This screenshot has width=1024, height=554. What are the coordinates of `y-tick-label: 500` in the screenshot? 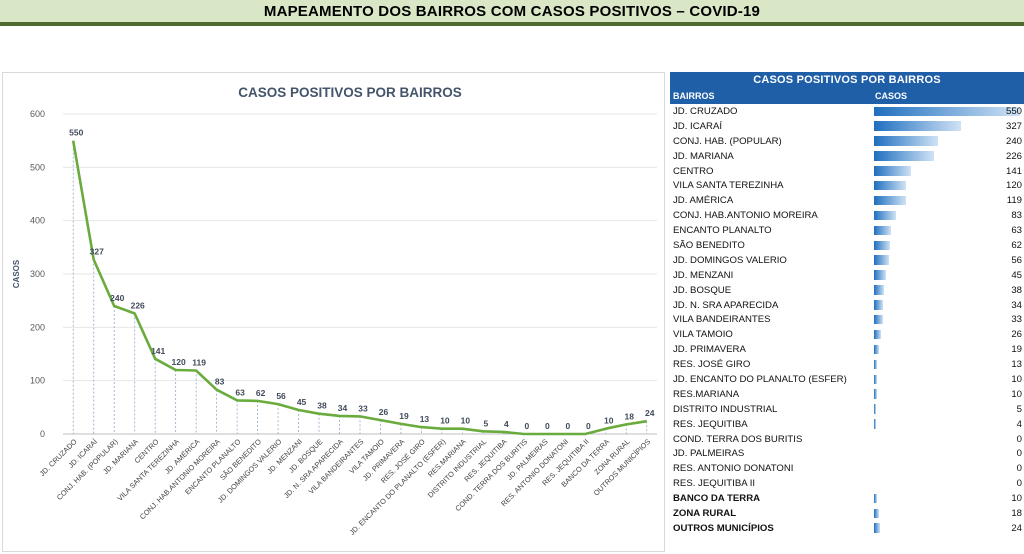 It's located at (37, 167).